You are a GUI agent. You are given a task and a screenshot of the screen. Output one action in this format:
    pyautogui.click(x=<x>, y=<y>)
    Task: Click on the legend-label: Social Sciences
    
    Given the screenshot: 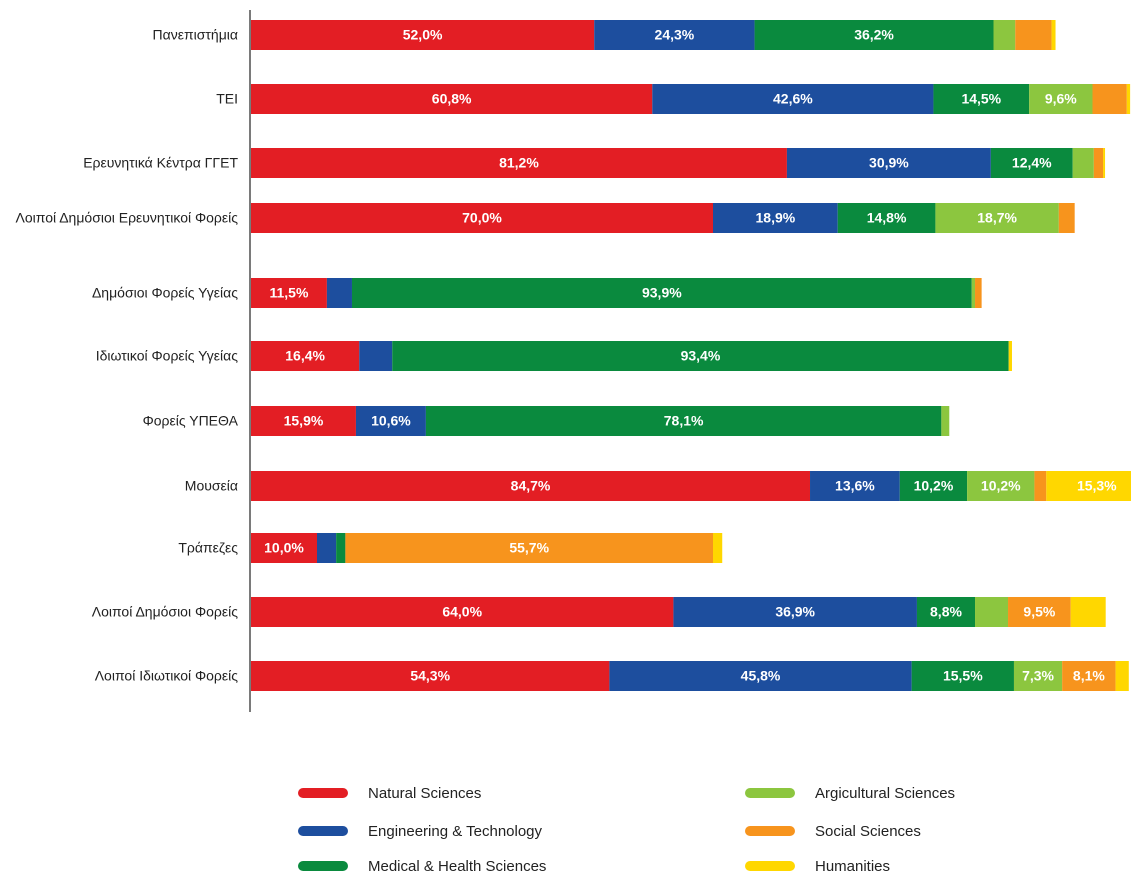 What is the action you would take?
    pyautogui.click(x=868, y=831)
    